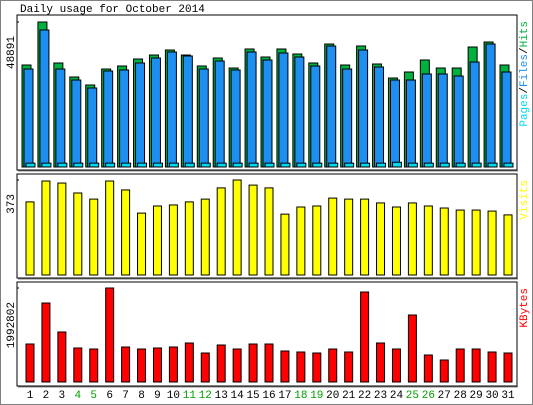 The width and height of the screenshot is (533, 405). What do you see at coordinates (109, 396) in the screenshot?
I see `x-tick-label: 6` at bounding box center [109, 396].